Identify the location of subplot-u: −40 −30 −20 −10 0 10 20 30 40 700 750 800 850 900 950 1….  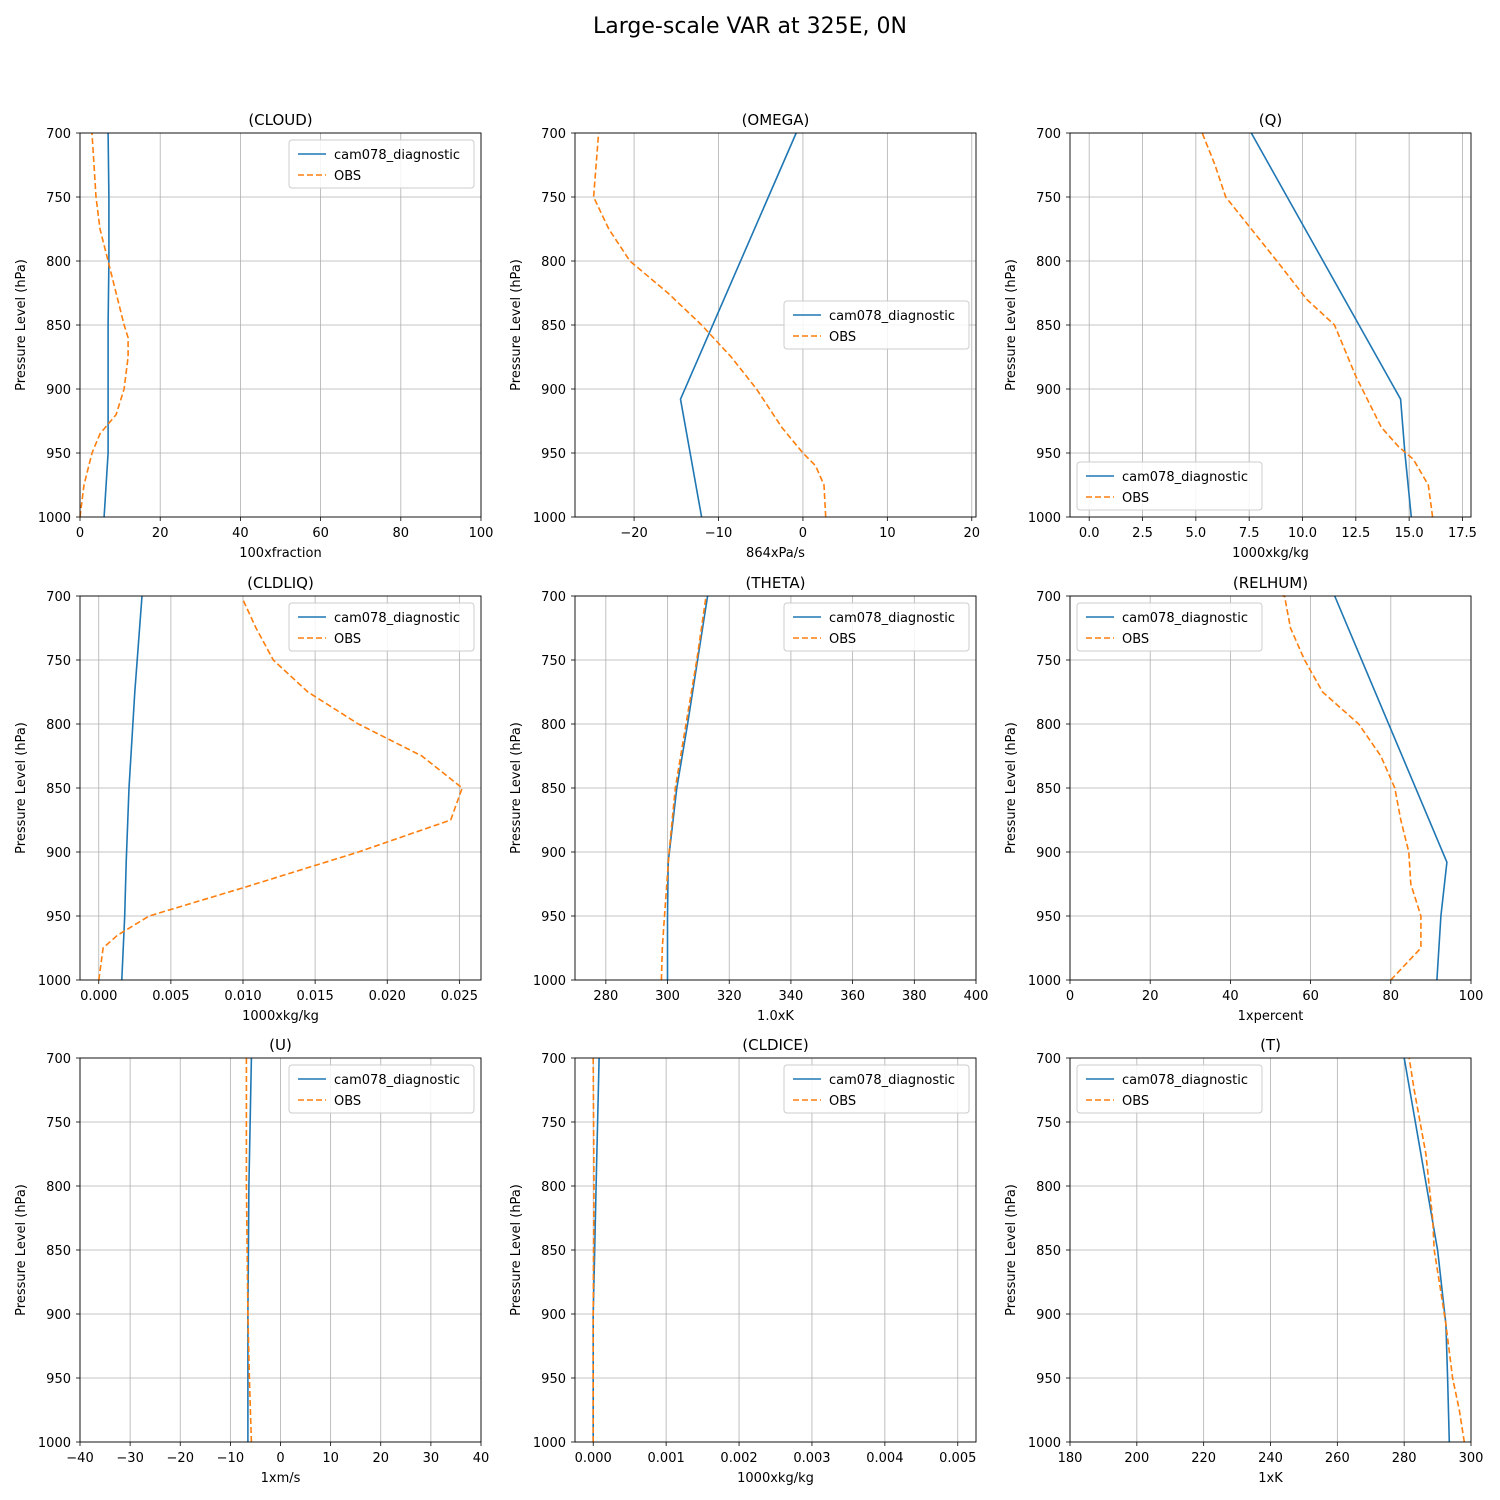
(251, 1261).